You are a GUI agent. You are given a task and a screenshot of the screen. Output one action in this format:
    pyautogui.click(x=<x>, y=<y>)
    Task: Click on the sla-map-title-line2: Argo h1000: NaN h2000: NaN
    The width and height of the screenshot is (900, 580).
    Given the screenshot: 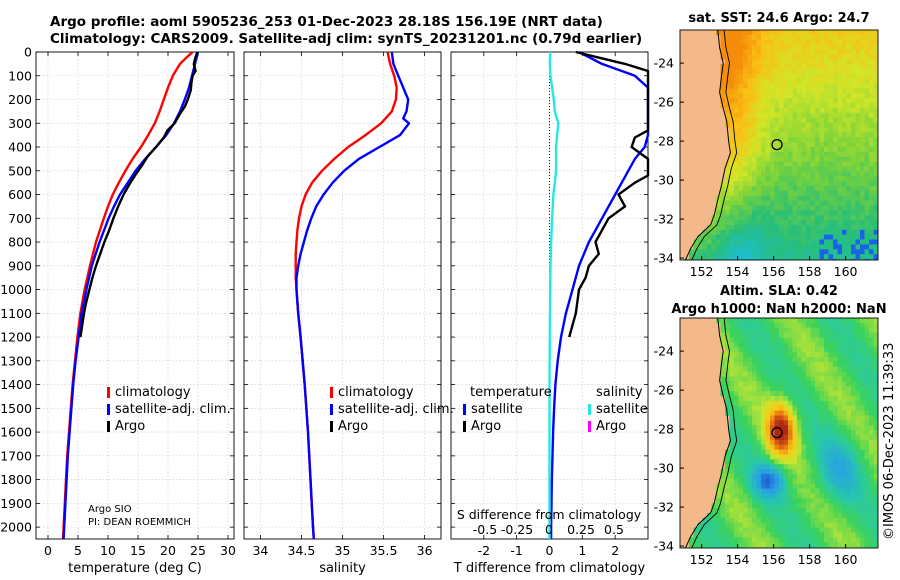 What is the action you would take?
    pyautogui.click(x=778, y=309)
    